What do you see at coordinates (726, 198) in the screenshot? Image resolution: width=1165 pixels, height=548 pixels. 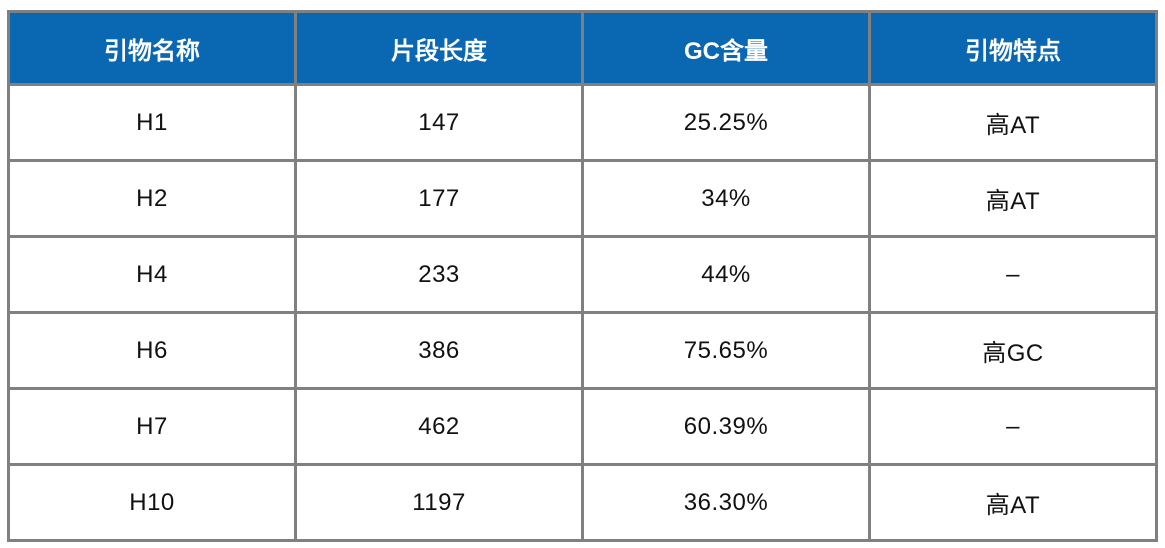 I see `cell-gc-content: 34%` at bounding box center [726, 198].